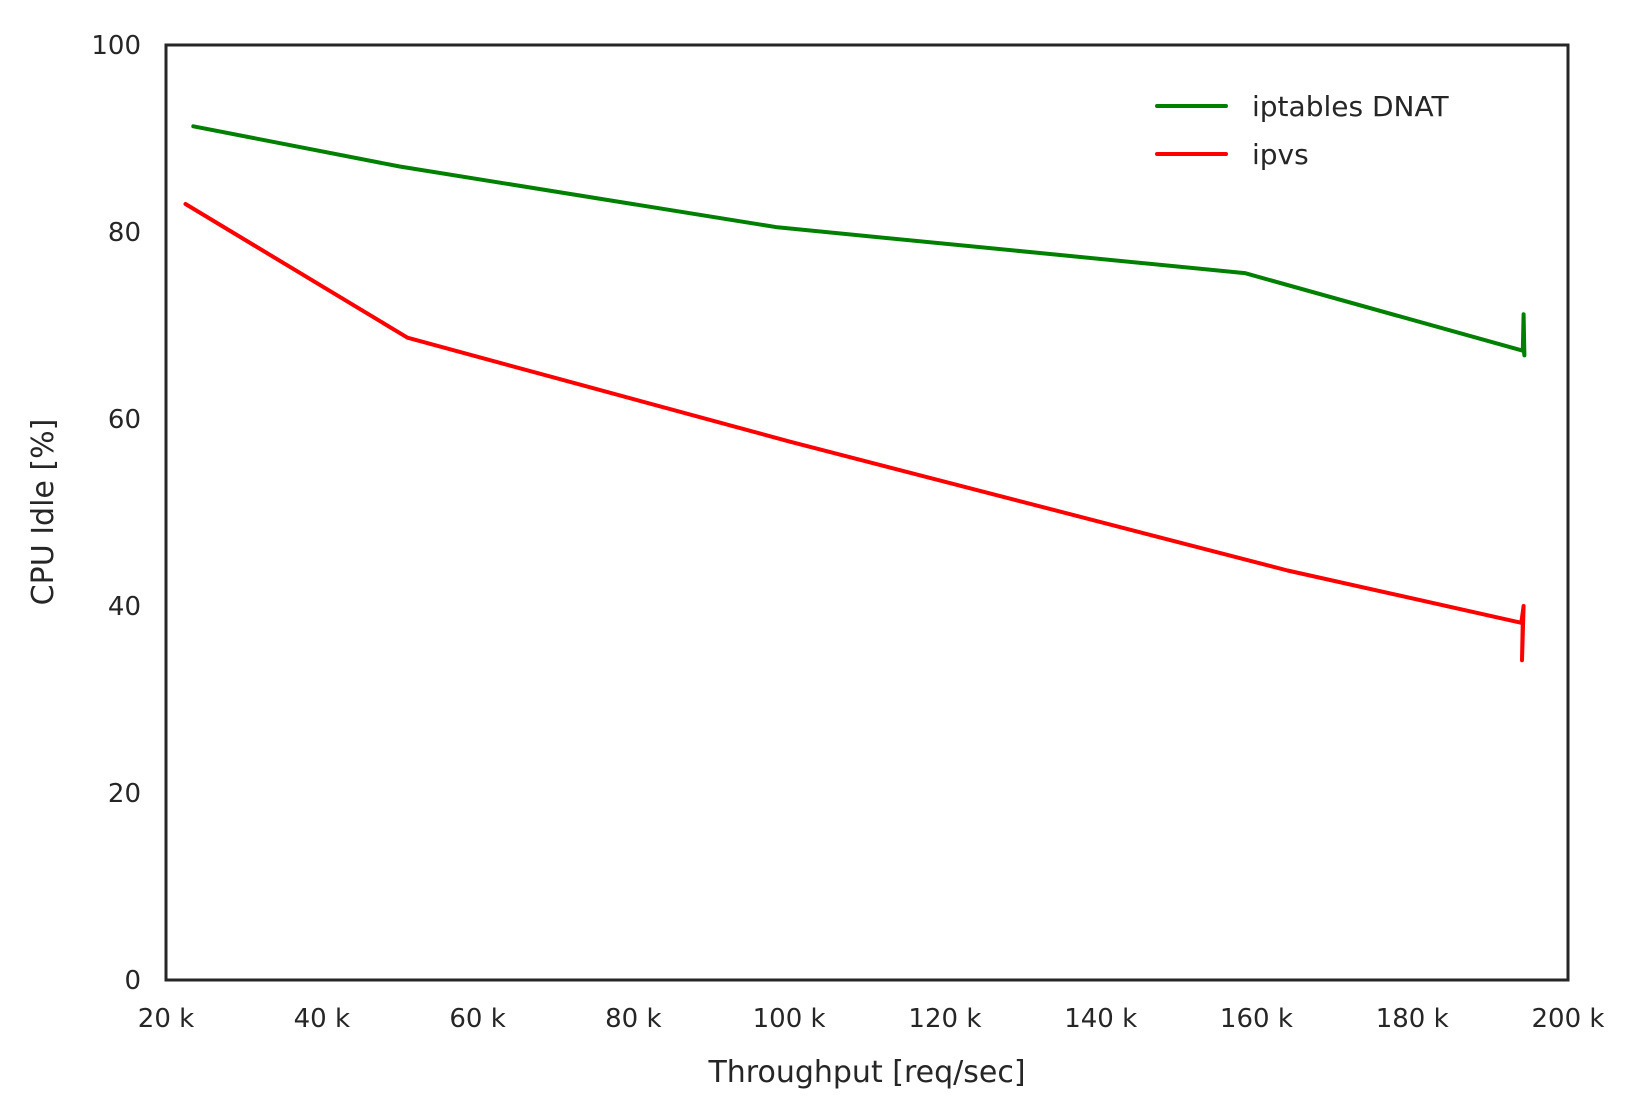 This screenshot has width=1629, height=1114. I want to click on x-axis-label: Throughput [req/sec], so click(866, 1072).